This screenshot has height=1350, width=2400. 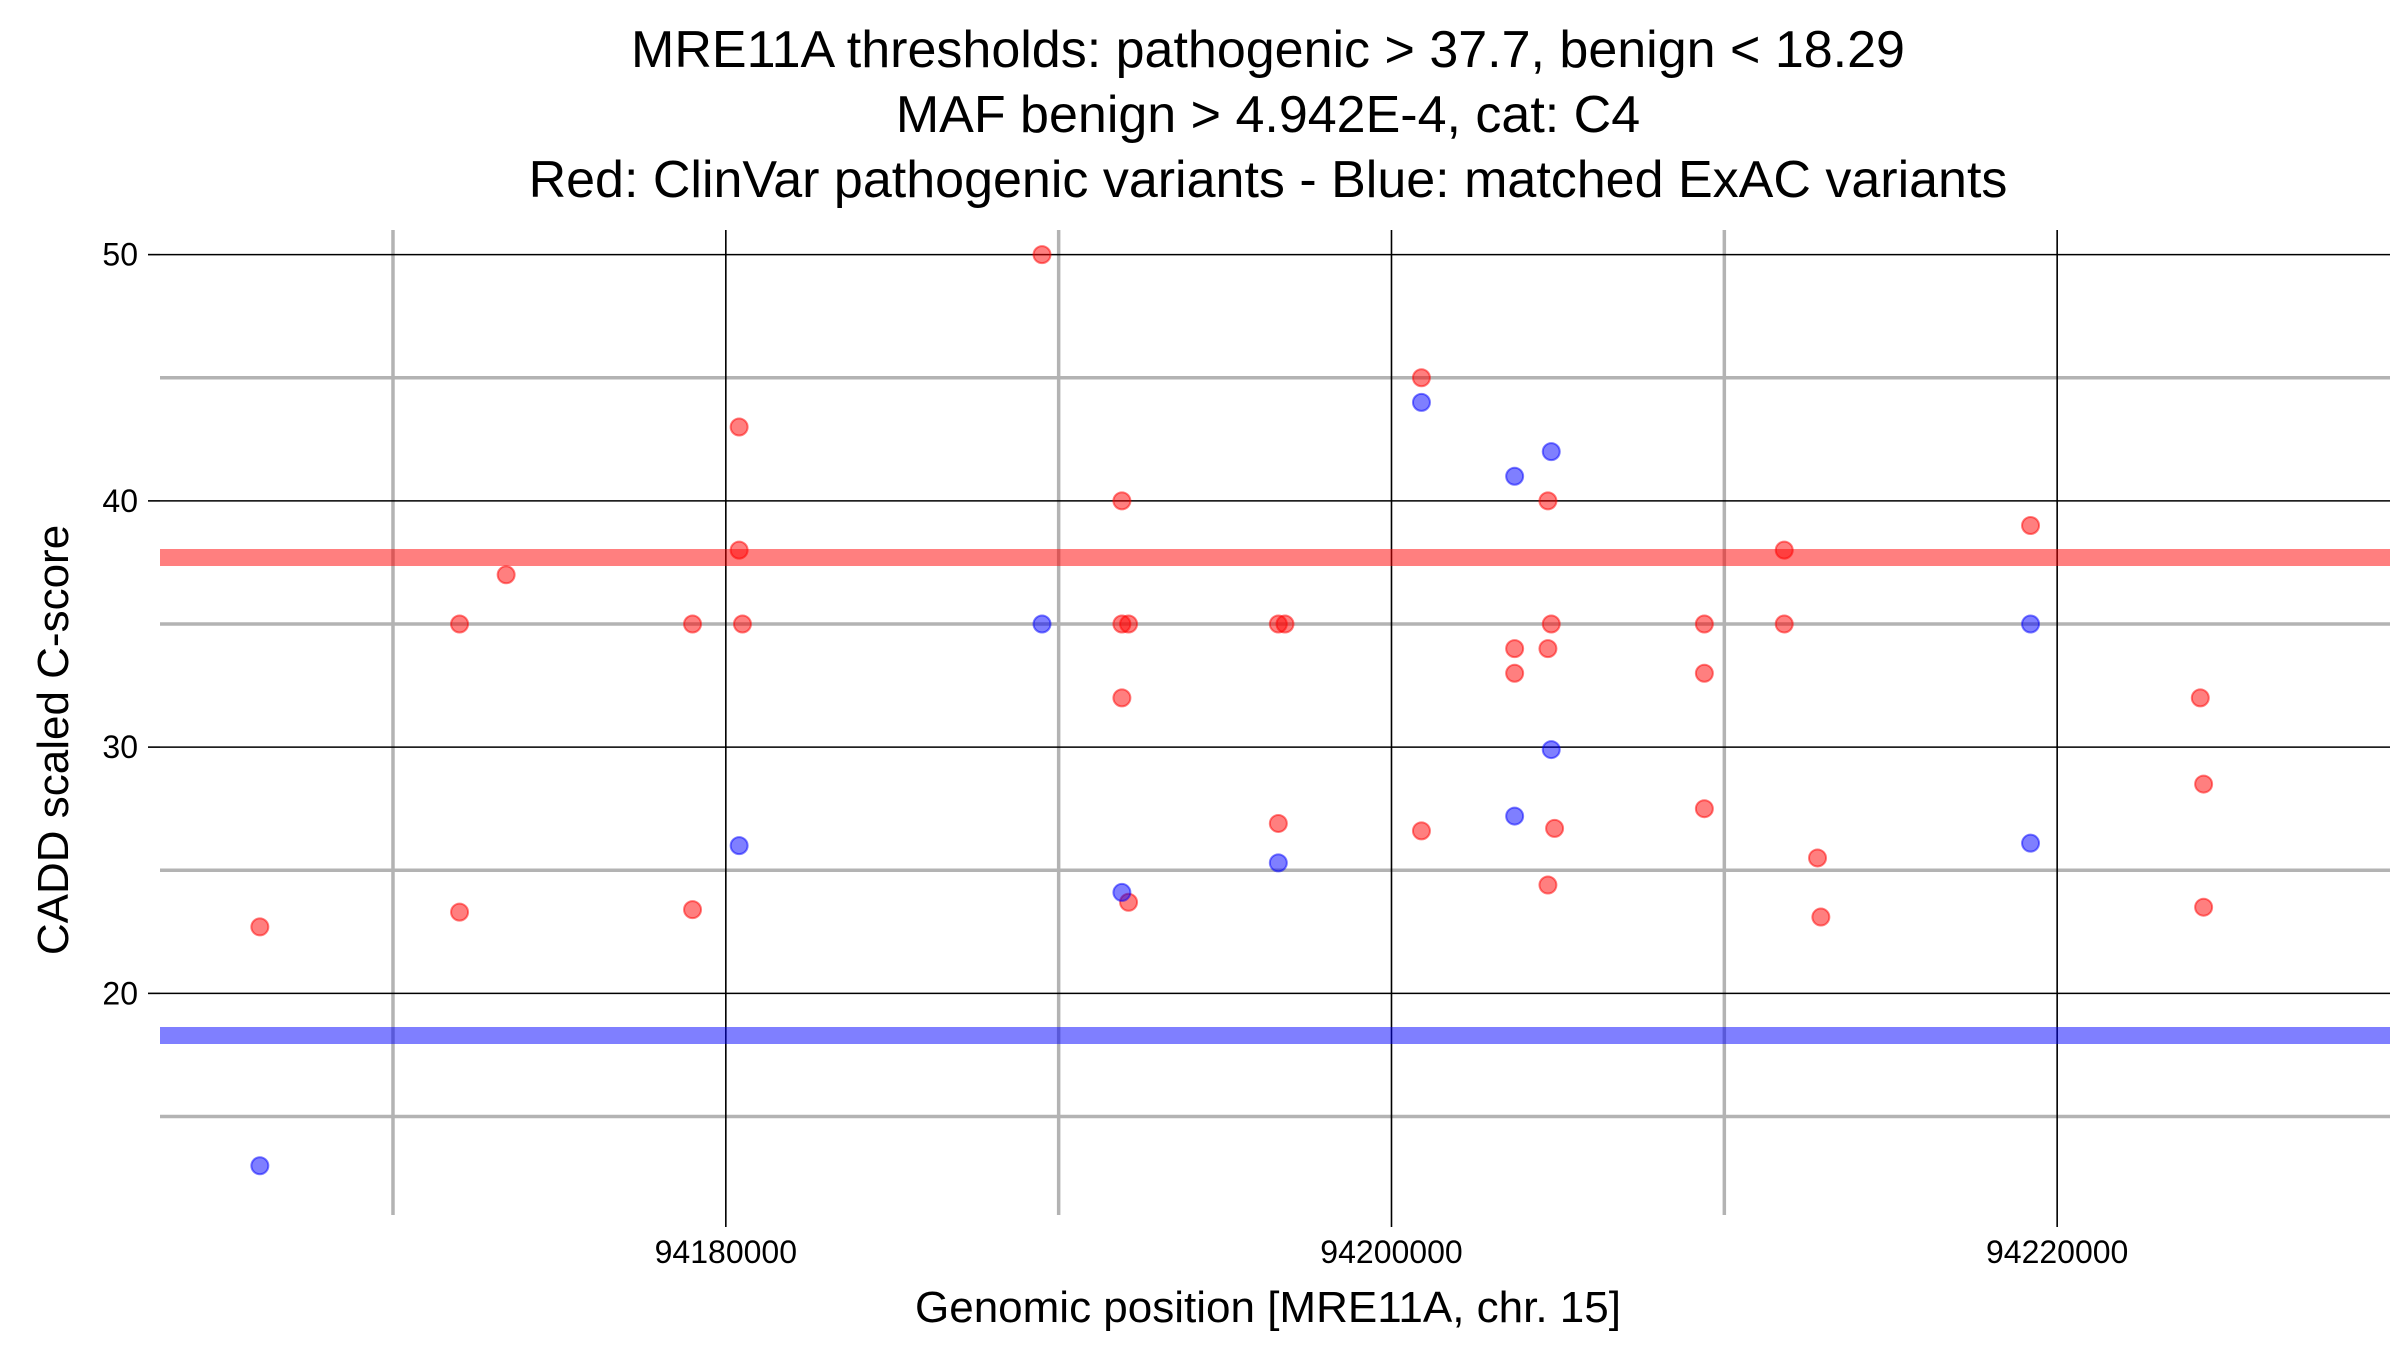 What do you see at coordinates (2057, 1252) in the screenshot?
I see `x-tick-label: 94220000` at bounding box center [2057, 1252].